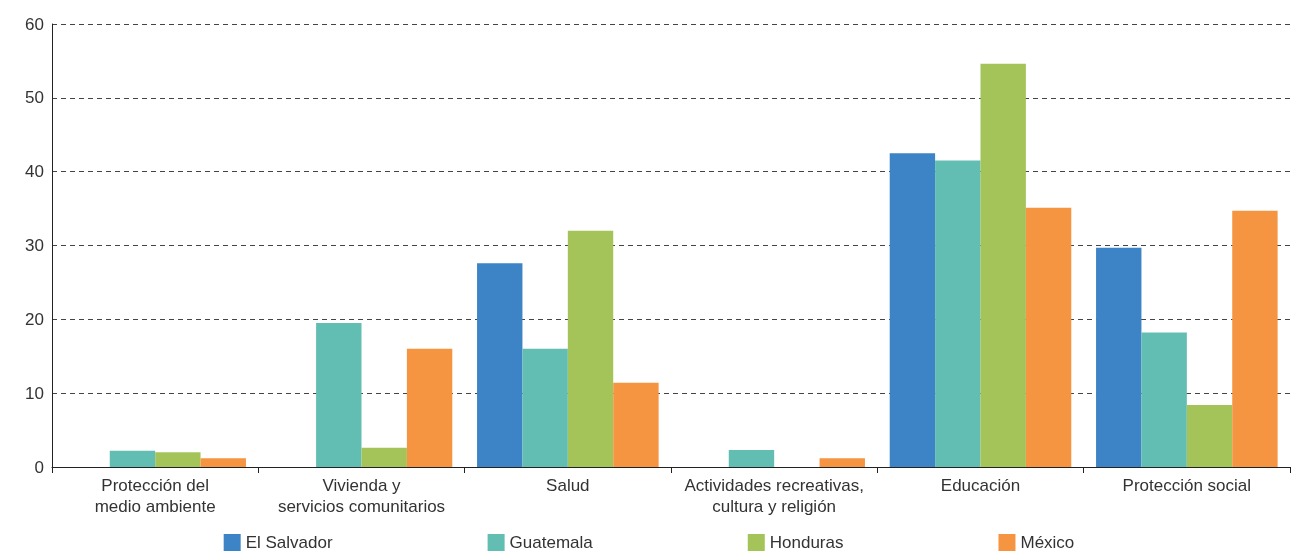 The image size is (1298, 556). I want to click on y-tick-label: 10, so click(34, 393).